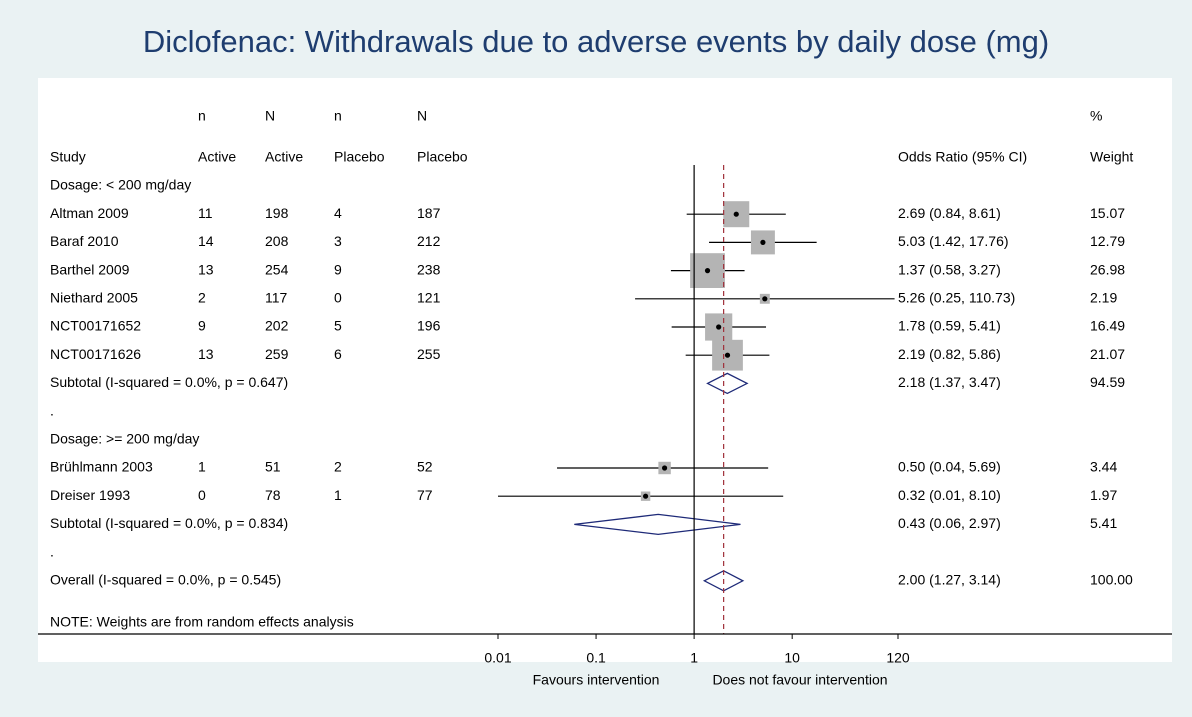  I want to click on cell: Niethard 2005, so click(94, 298).